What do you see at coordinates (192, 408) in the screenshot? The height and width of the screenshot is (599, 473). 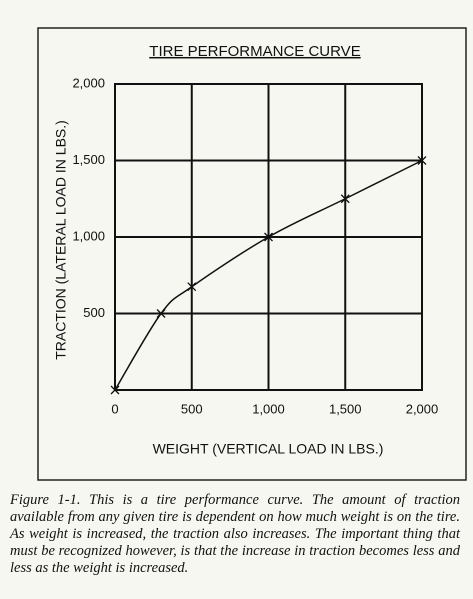 I see `x-tick-label: 500` at bounding box center [192, 408].